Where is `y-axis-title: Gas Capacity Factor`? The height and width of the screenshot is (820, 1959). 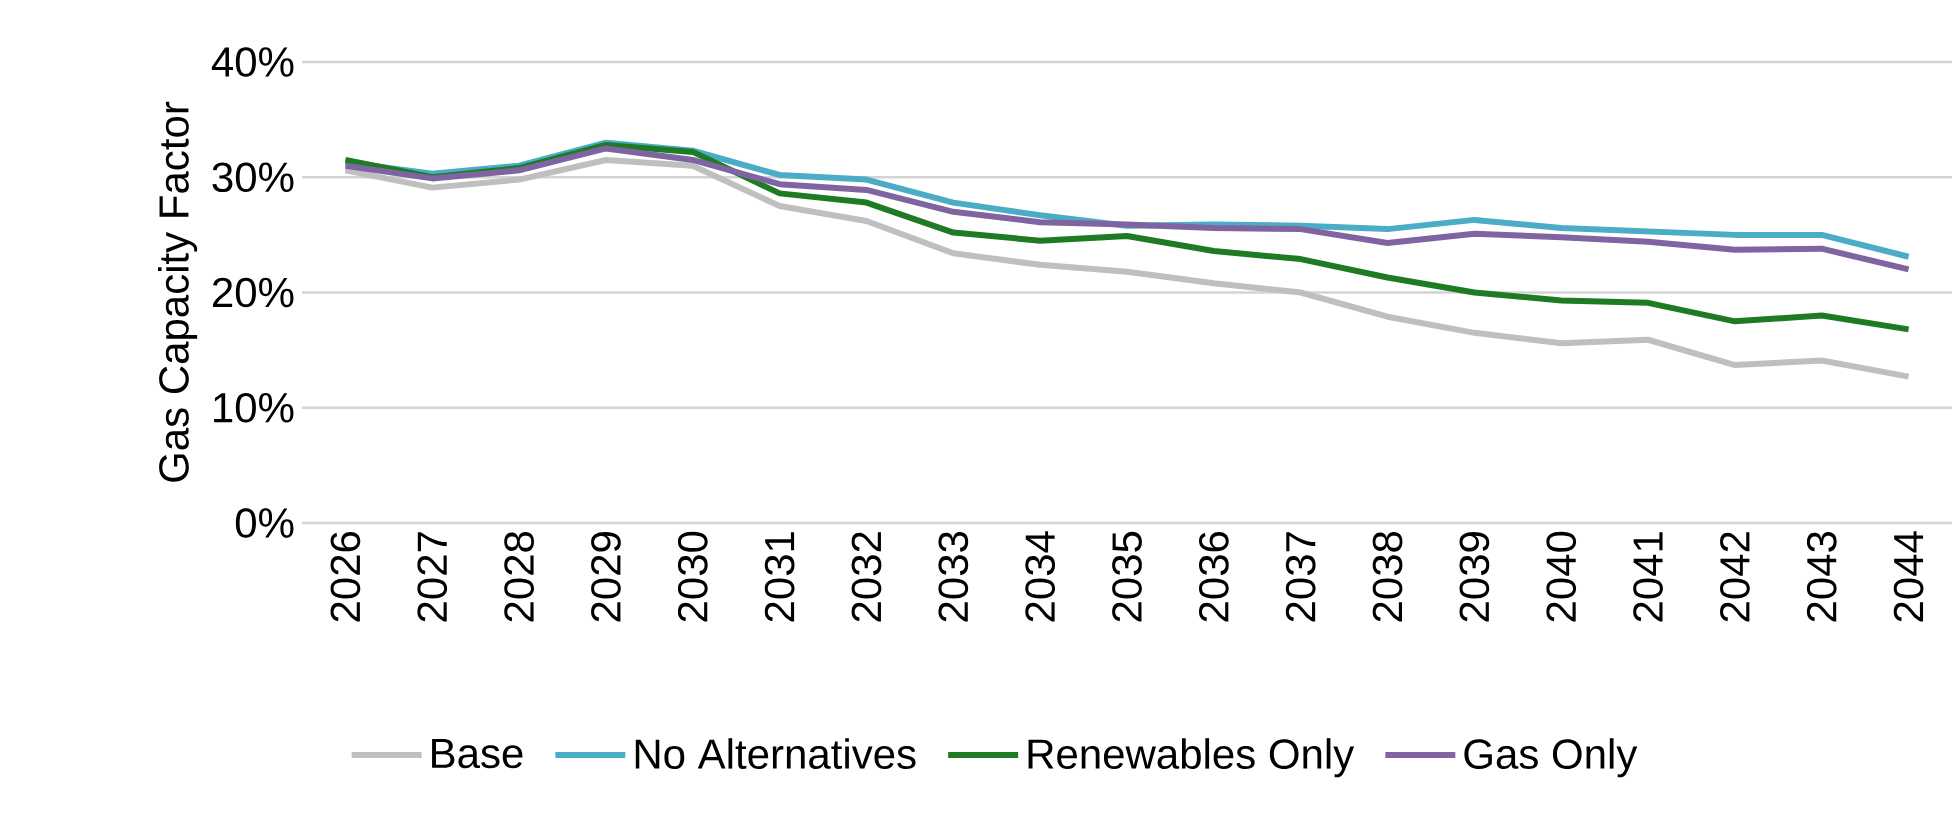 y-axis-title: Gas Capacity Factor is located at coordinates (178, 291).